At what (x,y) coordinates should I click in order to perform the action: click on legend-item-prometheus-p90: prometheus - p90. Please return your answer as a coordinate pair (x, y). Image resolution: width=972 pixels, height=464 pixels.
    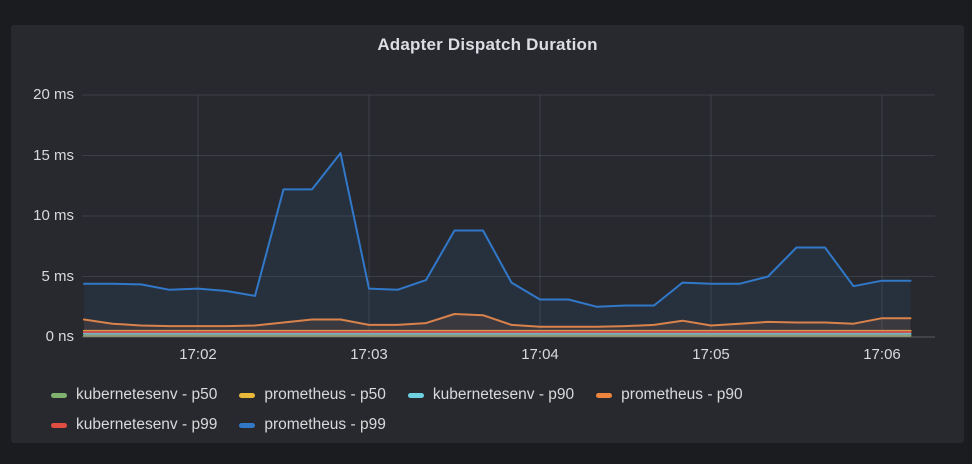
    Looking at the image, I should click on (669, 395).